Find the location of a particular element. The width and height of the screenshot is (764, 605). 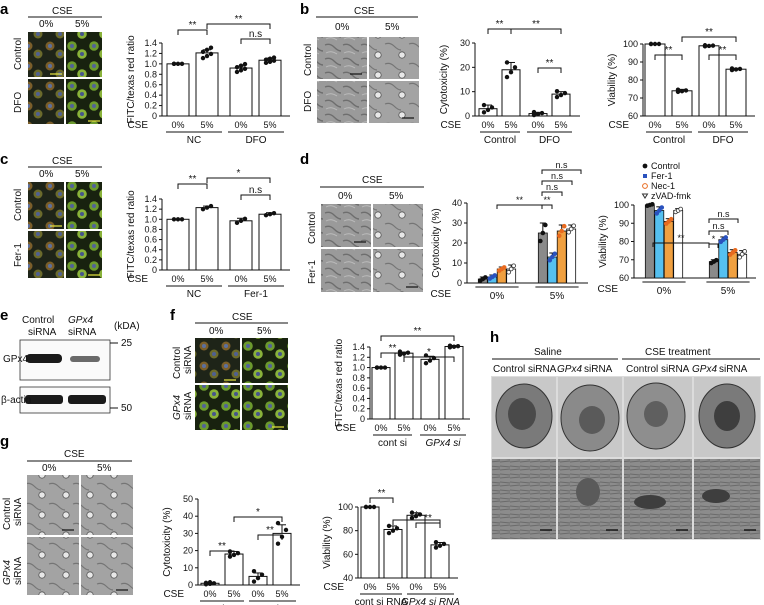

legend-label: Fer-1 is located at coordinates (662, 176).